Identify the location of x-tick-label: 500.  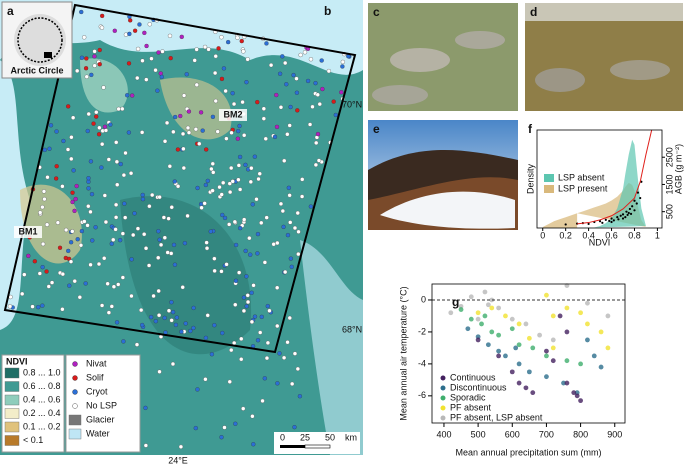
(478, 434).